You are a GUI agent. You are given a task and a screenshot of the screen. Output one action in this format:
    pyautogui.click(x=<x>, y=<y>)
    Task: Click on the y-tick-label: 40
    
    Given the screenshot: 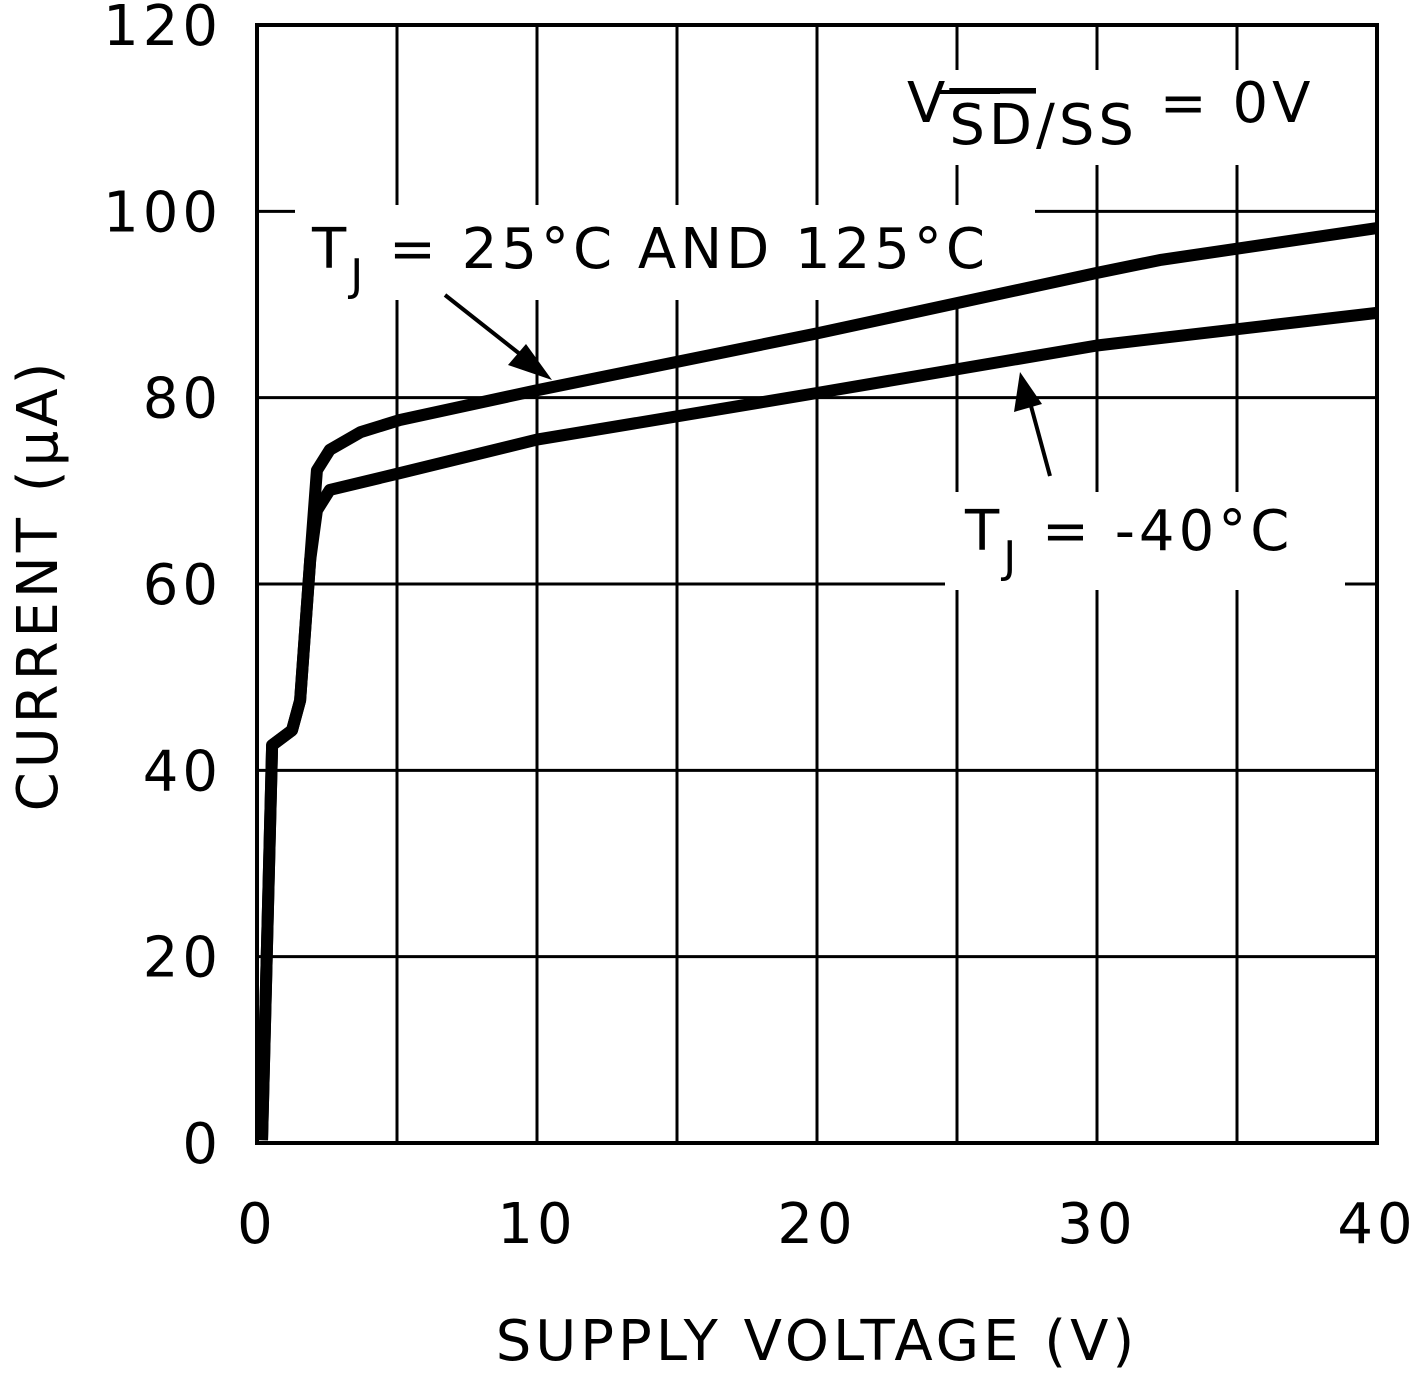 What is the action you would take?
    pyautogui.click(x=182, y=771)
    